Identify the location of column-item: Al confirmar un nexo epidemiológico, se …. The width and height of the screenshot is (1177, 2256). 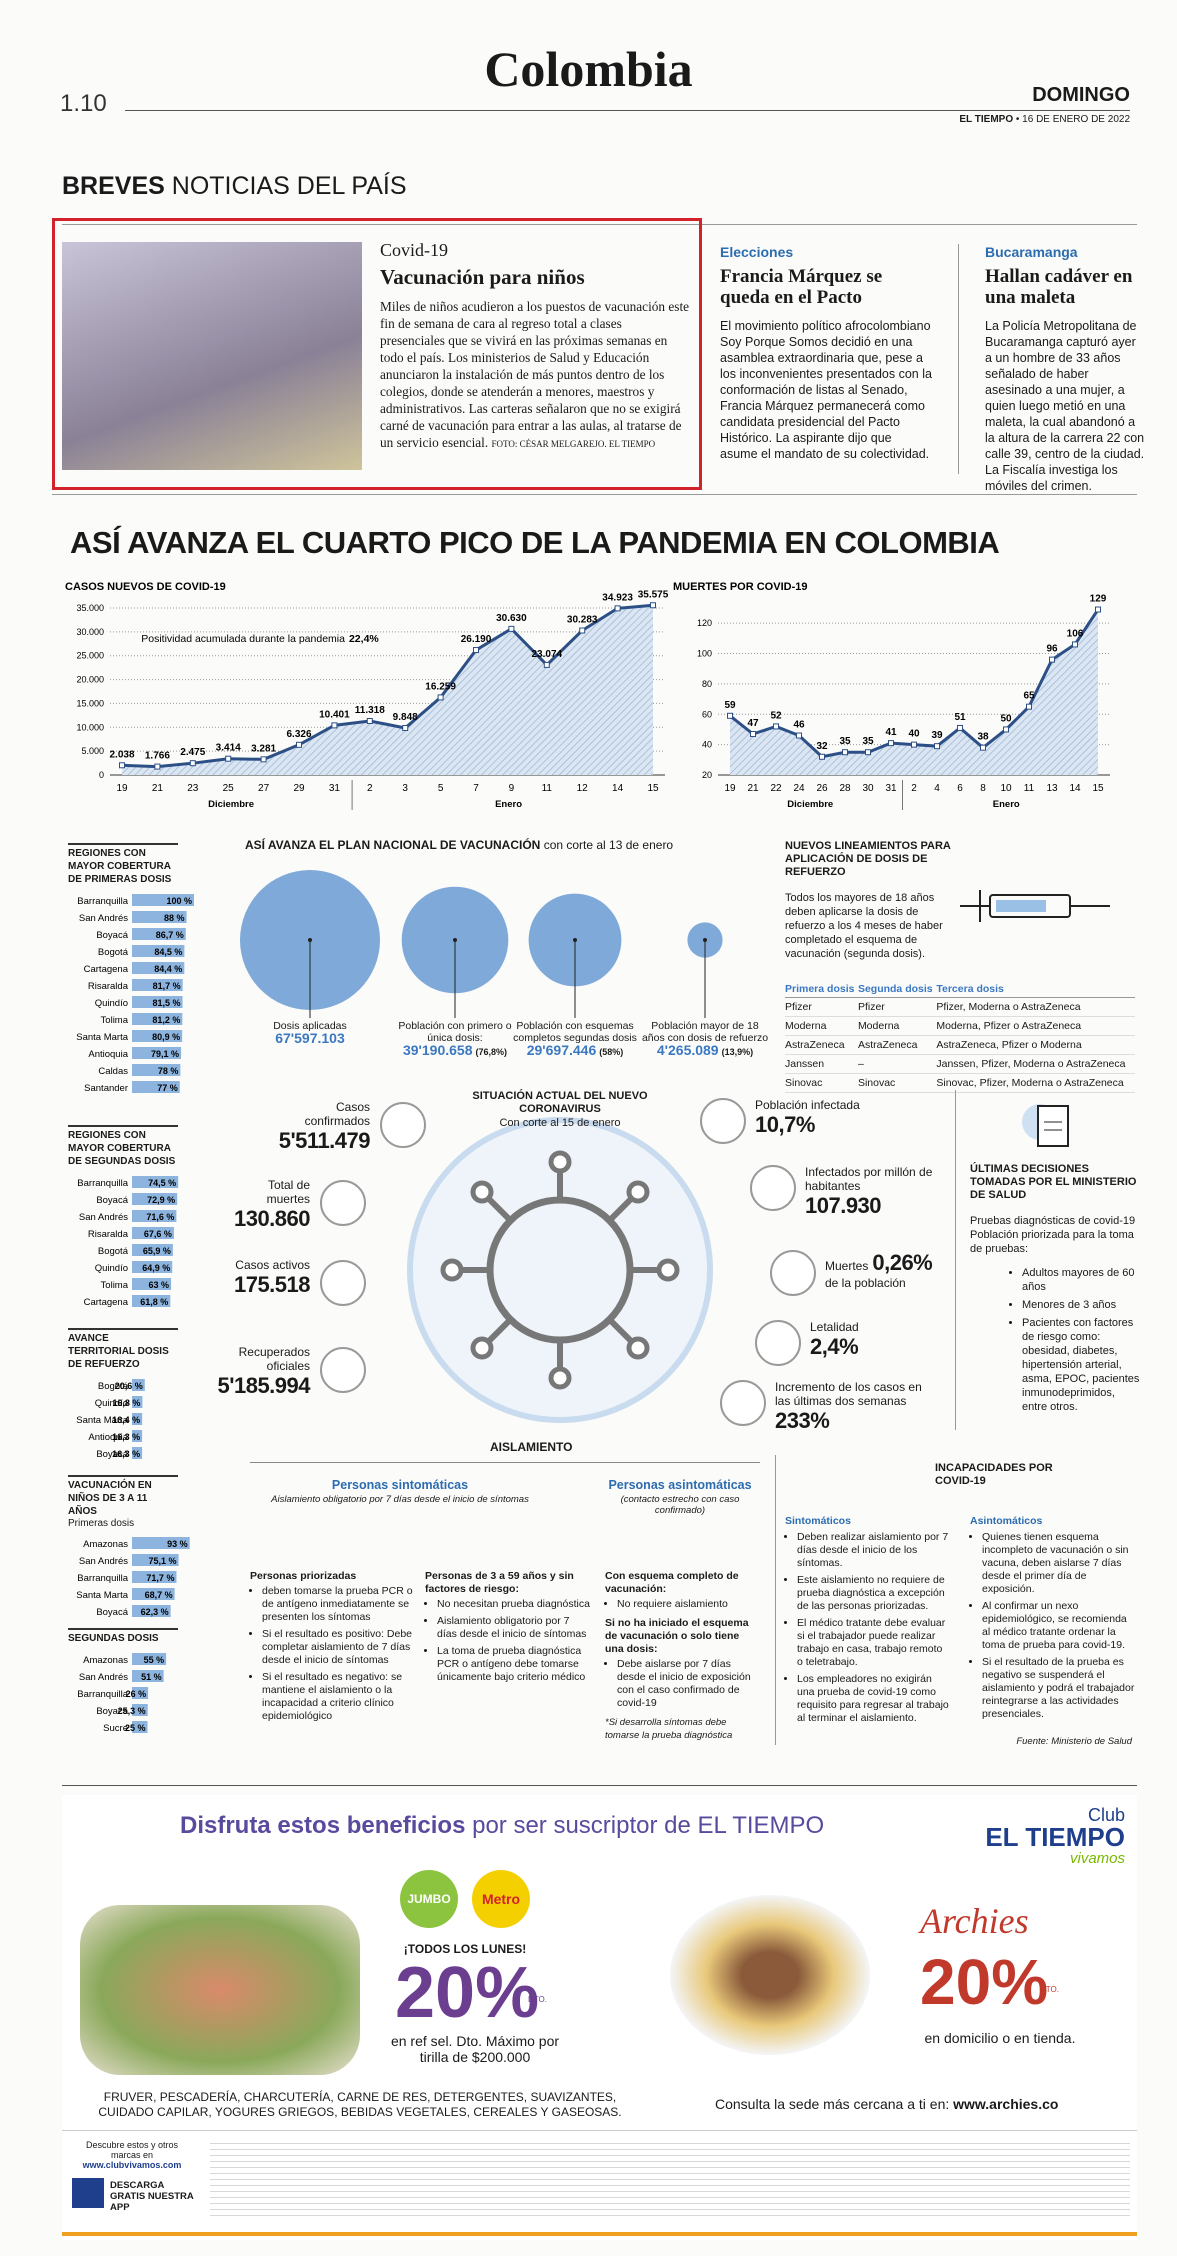
(1058, 1626).